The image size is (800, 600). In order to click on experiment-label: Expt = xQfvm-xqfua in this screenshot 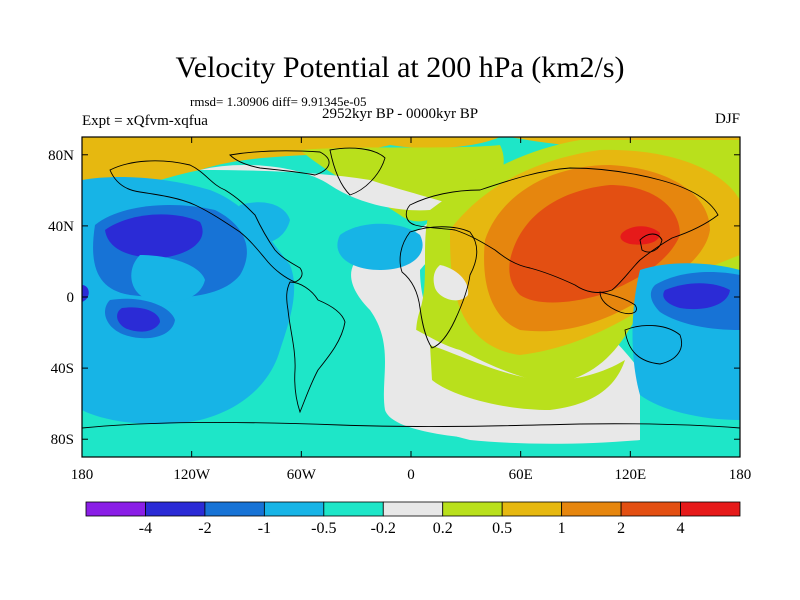, I will do `click(145, 121)`.